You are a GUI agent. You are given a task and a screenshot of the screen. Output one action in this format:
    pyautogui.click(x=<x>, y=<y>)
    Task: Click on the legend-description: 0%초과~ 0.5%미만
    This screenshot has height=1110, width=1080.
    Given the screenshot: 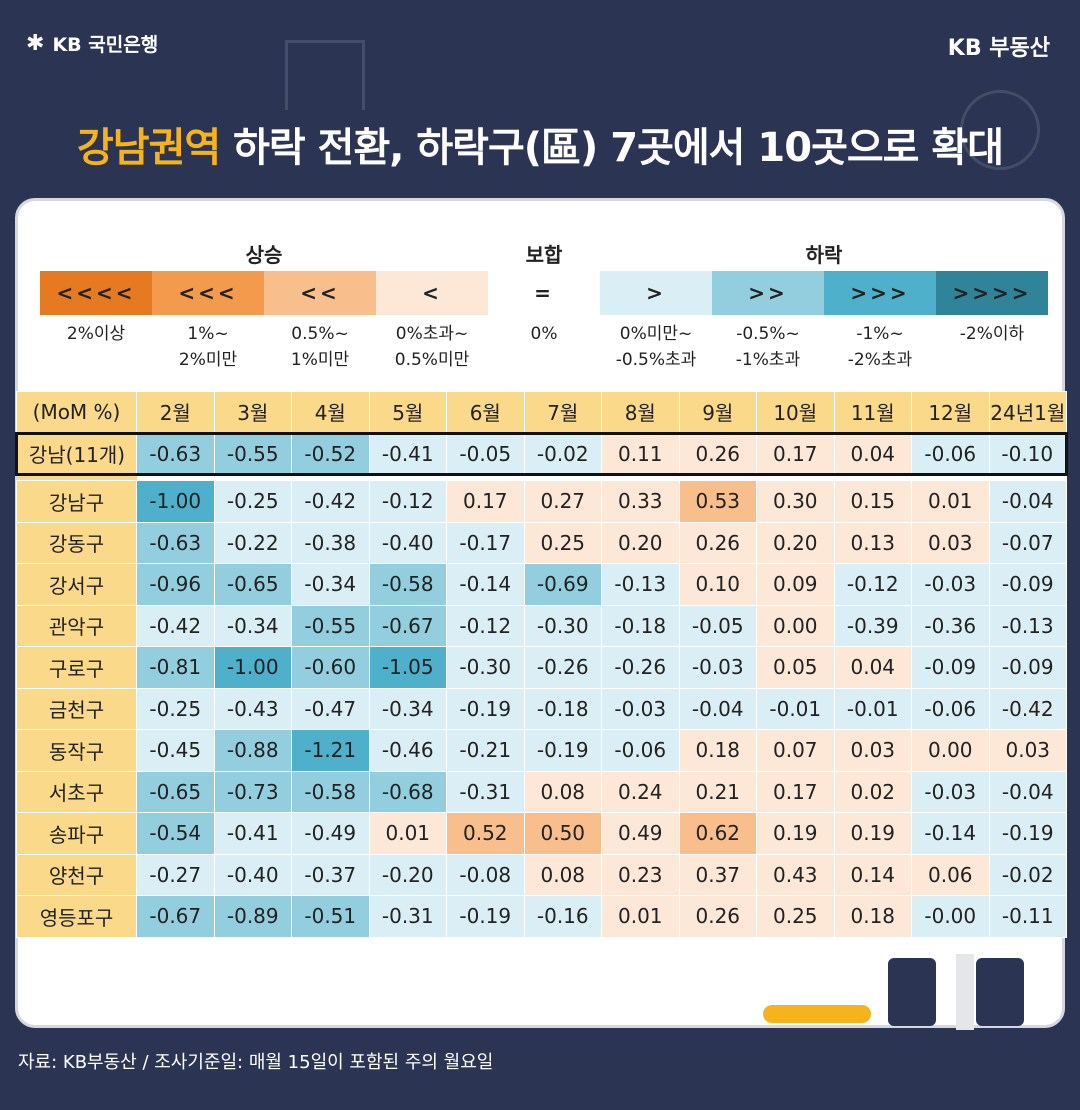 What is the action you would take?
    pyautogui.click(x=432, y=347)
    